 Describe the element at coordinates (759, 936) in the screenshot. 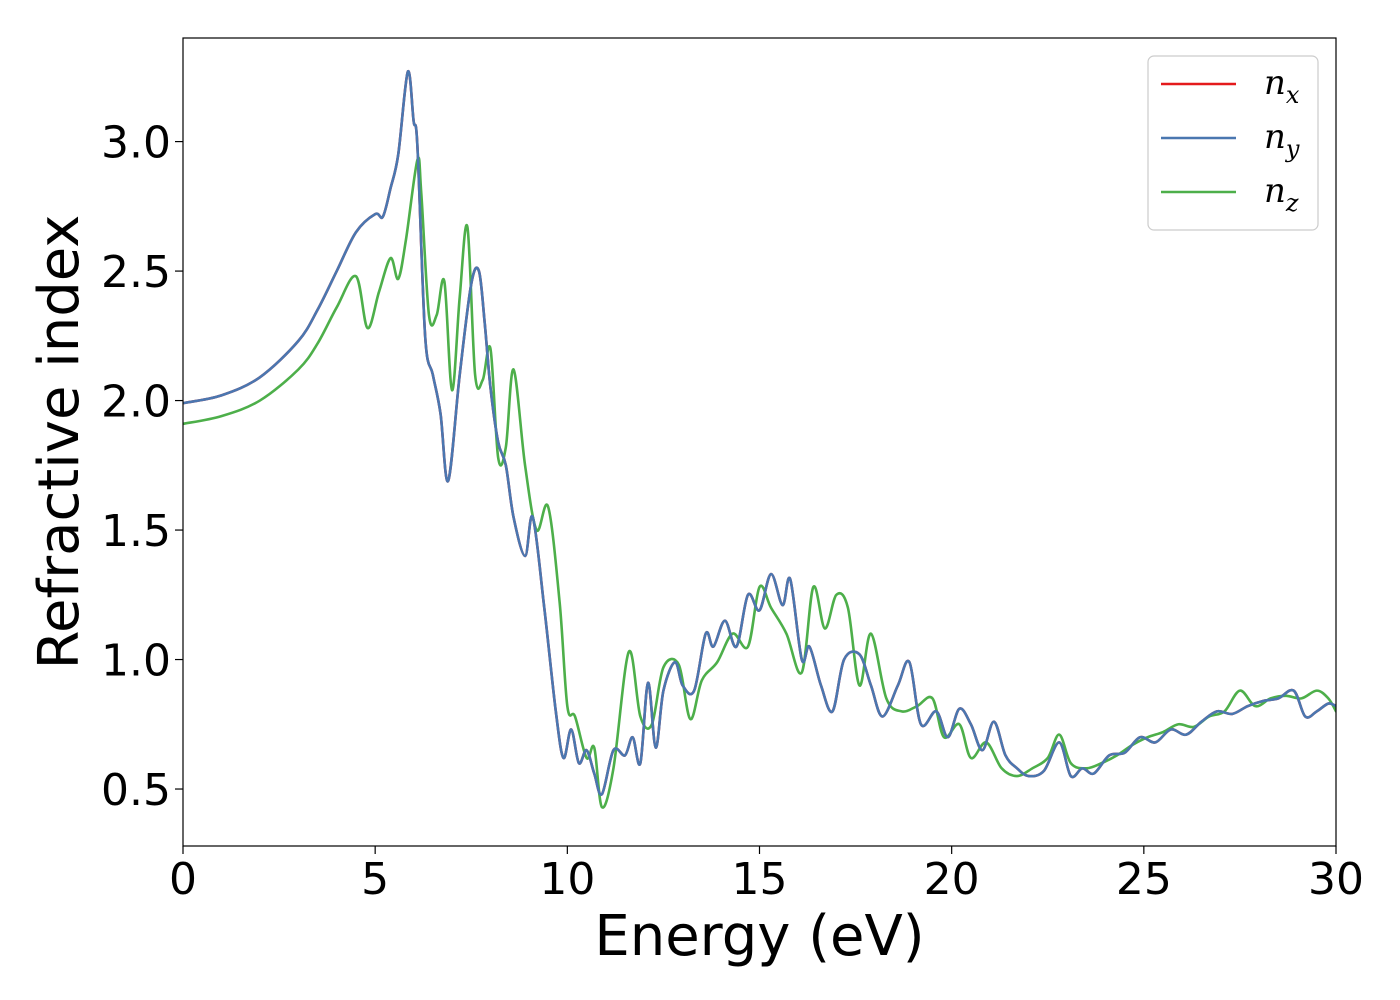

I see `x-axis-title: Energy (eV)` at that location.